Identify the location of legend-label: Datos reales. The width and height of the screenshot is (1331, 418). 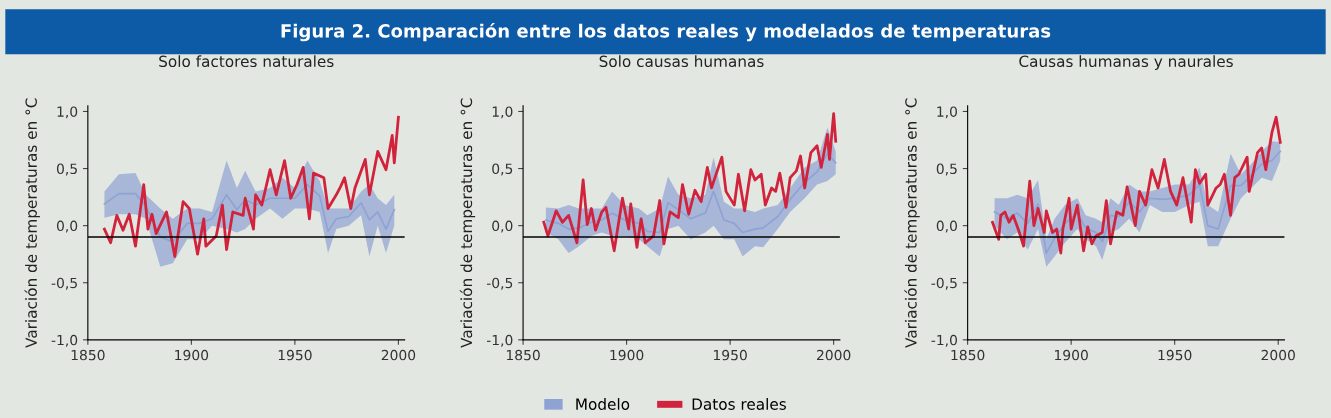
(739, 404).